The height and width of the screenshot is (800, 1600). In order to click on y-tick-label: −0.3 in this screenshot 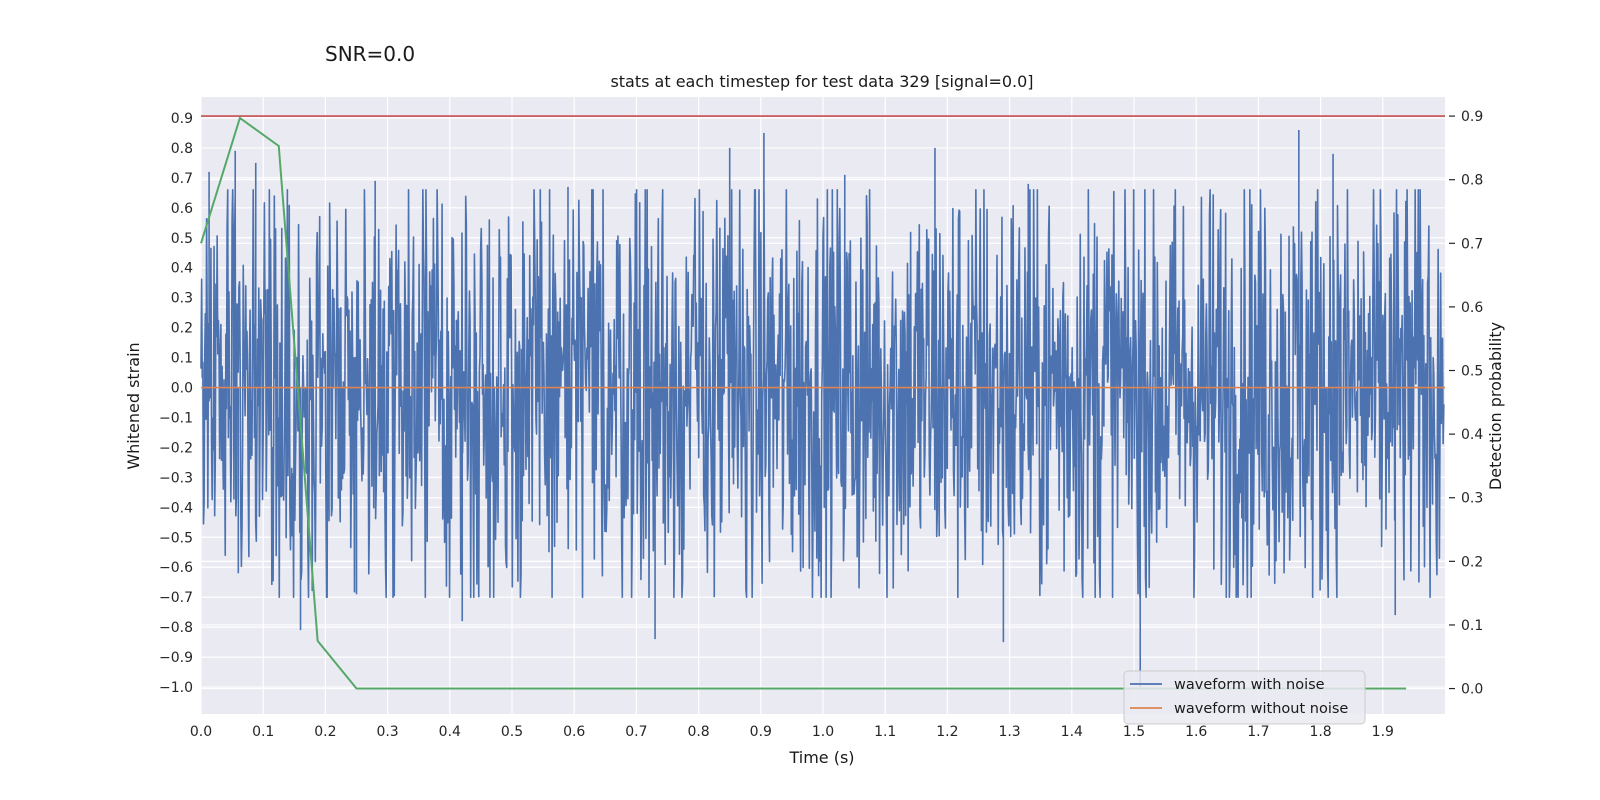, I will do `click(176, 478)`.